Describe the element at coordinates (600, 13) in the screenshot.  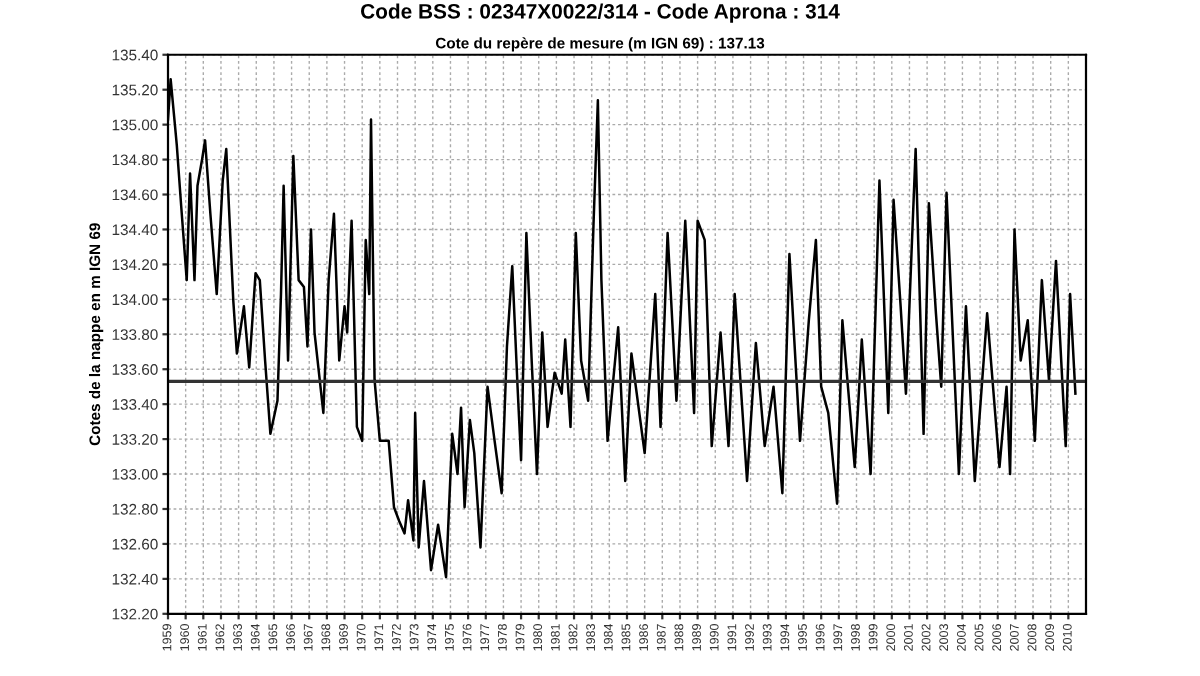
I see `chart-title: Code BSS : 02347X0022/314 - Code Aprona : 314` at that location.